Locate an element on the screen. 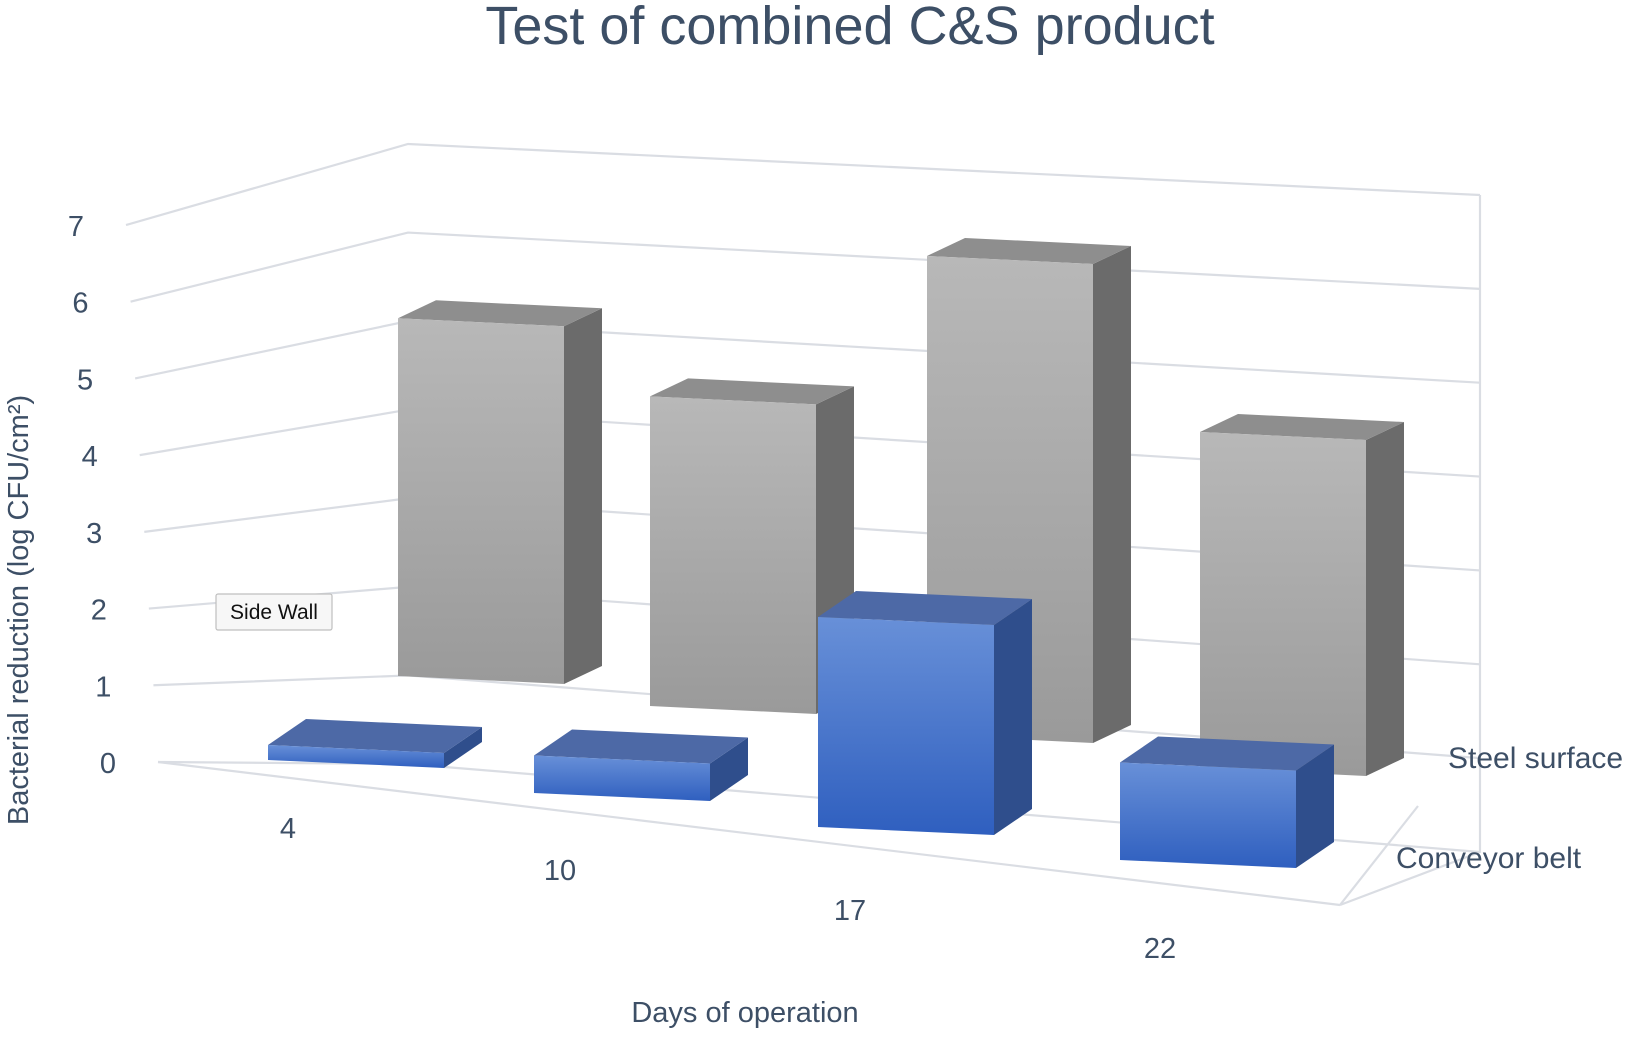  y-tick-label: 1 is located at coordinates (103, 687).